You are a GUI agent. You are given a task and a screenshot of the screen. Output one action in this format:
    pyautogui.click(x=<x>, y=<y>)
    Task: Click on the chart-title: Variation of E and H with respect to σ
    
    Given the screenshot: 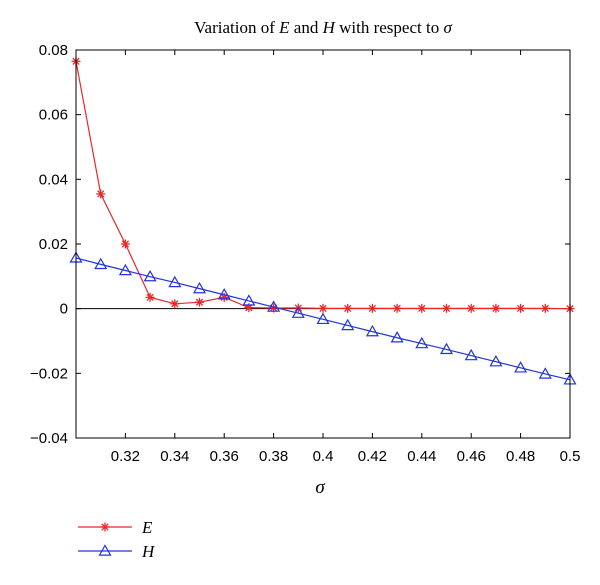 What is the action you would take?
    pyautogui.click(x=323, y=27)
    